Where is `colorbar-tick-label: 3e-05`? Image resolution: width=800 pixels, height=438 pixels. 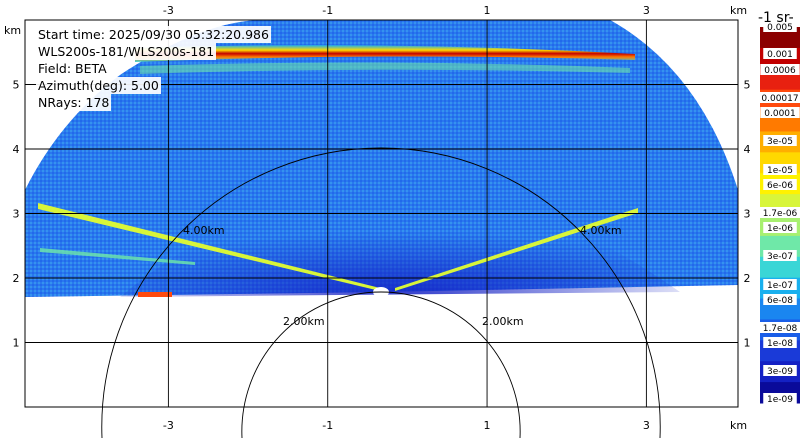
colorbar-tick-label: 3e-05 is located at coordinates (780, 141).